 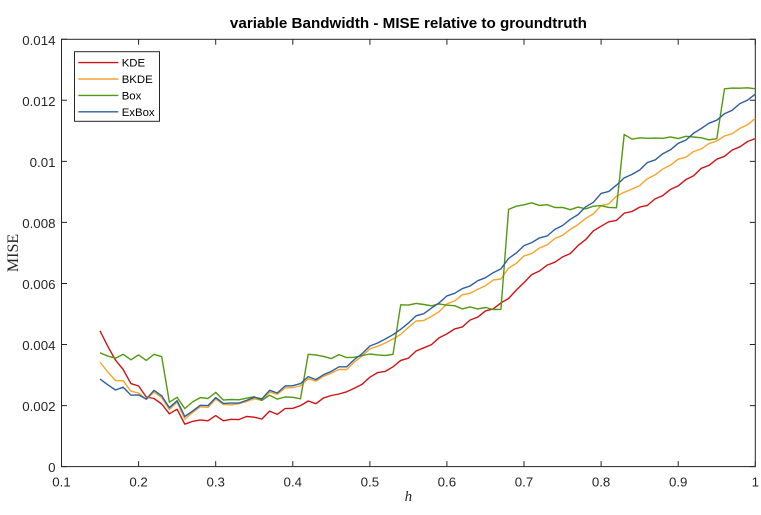 I want to click on svg-text: 0.006, so click(x=38, y=284).